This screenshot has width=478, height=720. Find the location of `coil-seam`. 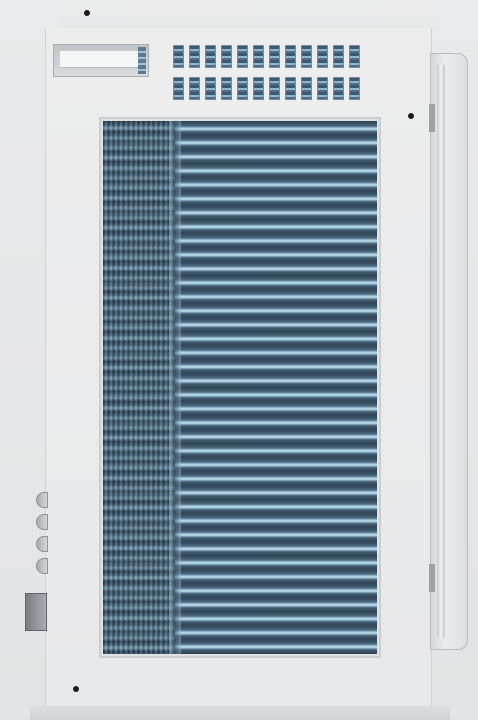

coil-seam is located at coordinates (175, 387).